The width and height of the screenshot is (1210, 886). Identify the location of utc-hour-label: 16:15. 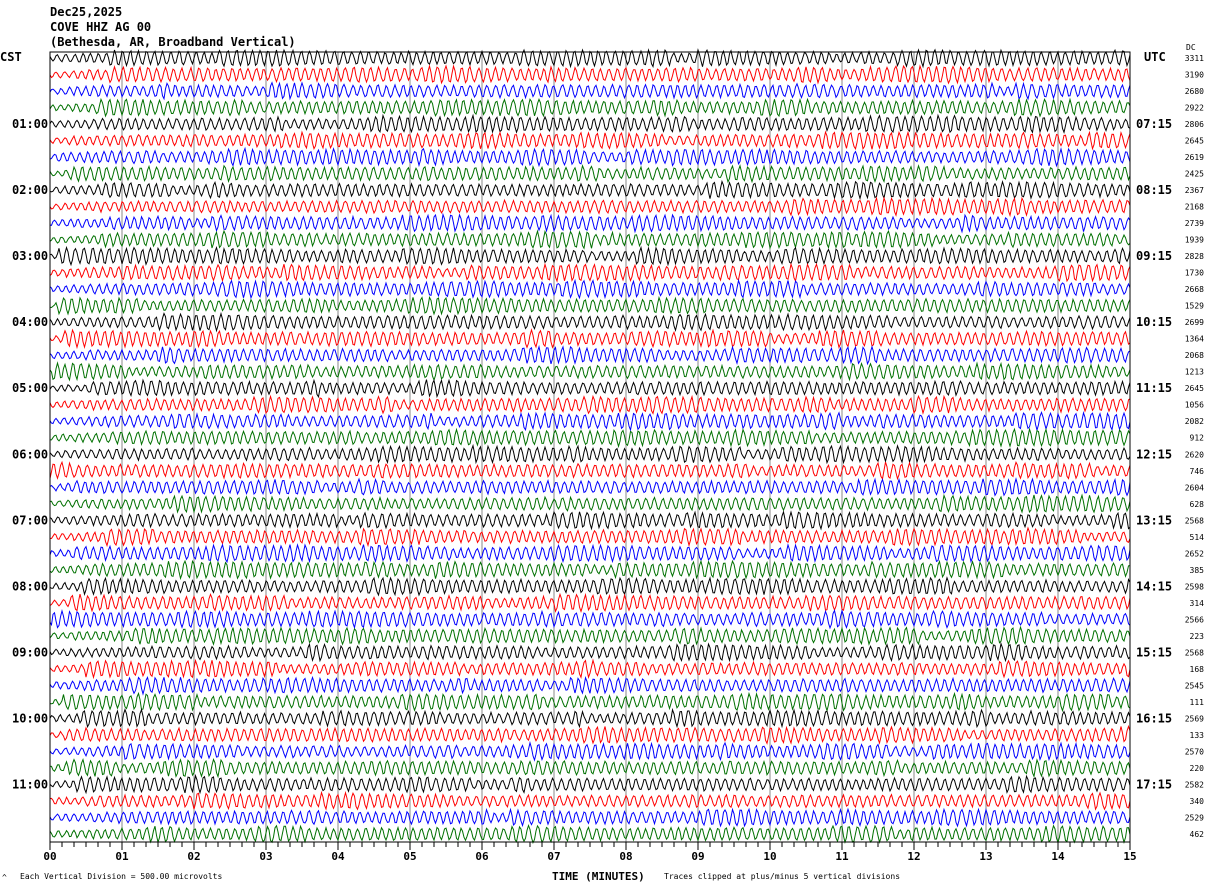
(1154, 718).